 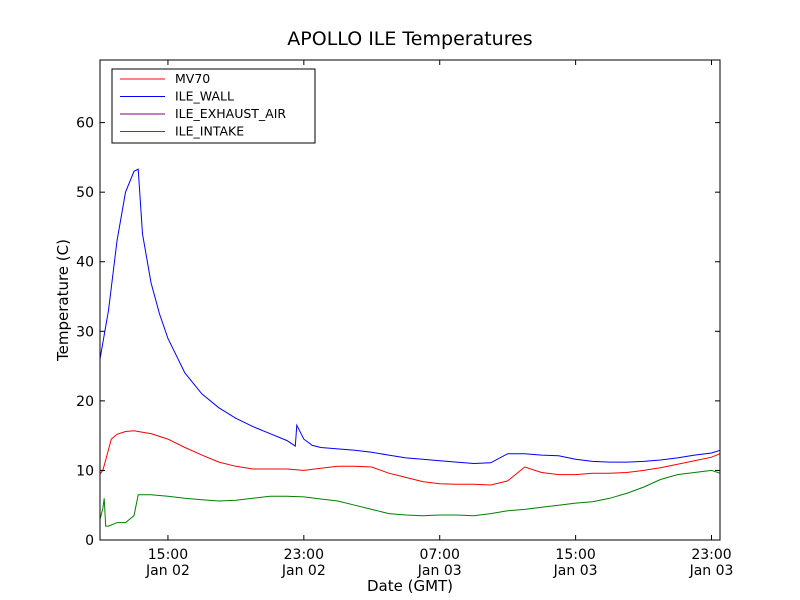 I want to click on y-tick-label: 20, so click(x=85, y=402).